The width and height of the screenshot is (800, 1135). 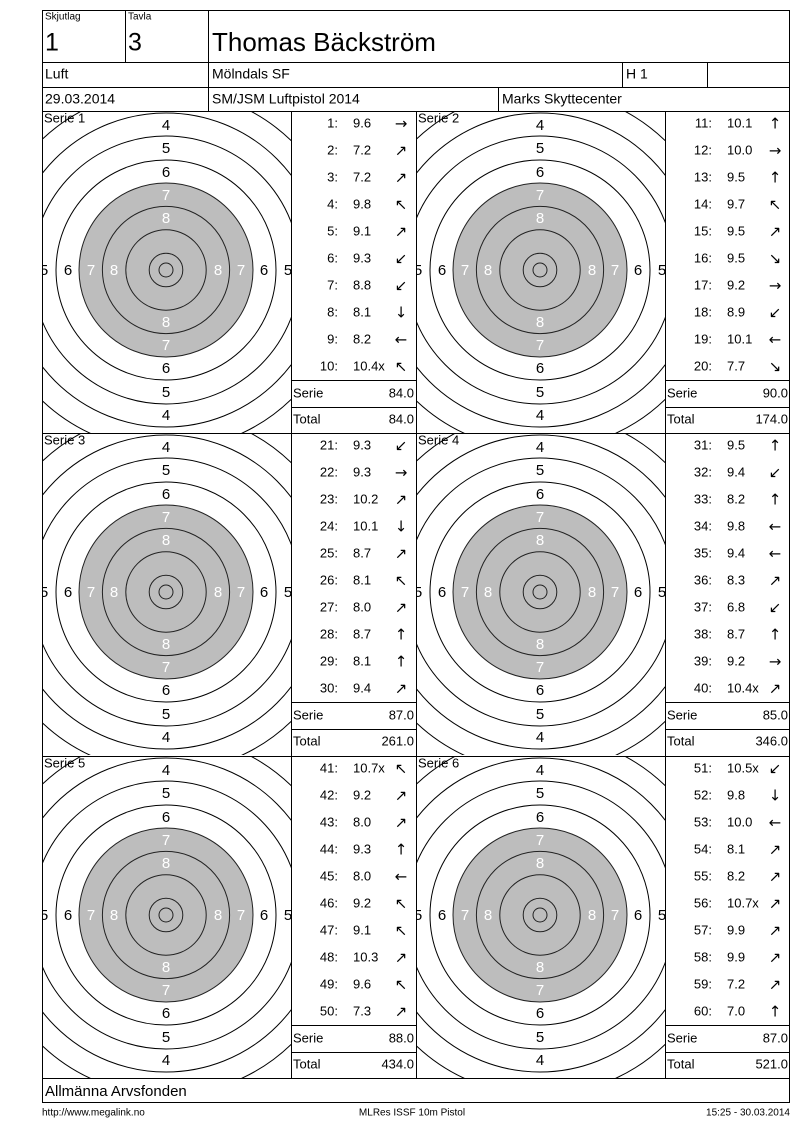 I want to click on shot-number: 55:, so click(x=703, y=875).